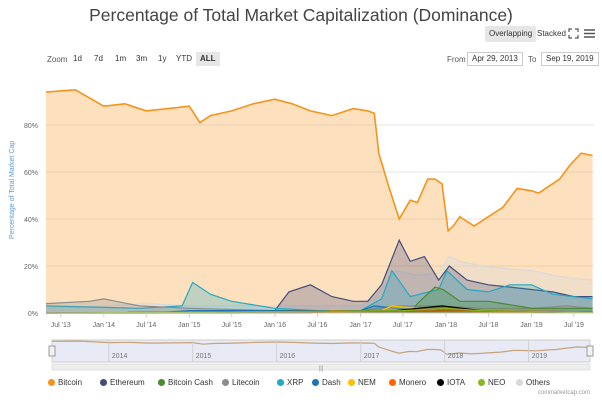 The height and width of the screenshot is (402, 602). I want to click on zoom-1m-button: 1m, so click(121, 58).